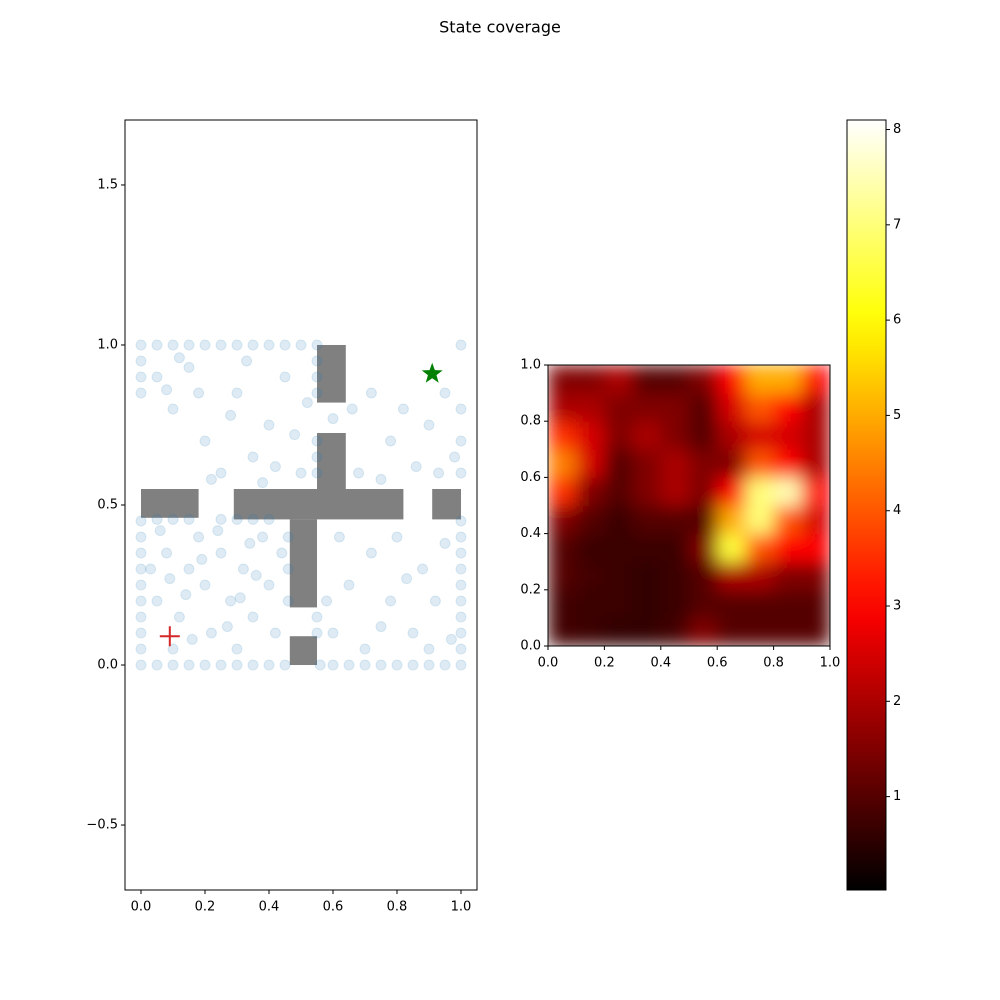 This screenshot has width=1000, height=1000. What do you see at coordinates (107, 184) in the screenshot?
I see `y-tick-label: 1.5` at bounding box center [107, 184].